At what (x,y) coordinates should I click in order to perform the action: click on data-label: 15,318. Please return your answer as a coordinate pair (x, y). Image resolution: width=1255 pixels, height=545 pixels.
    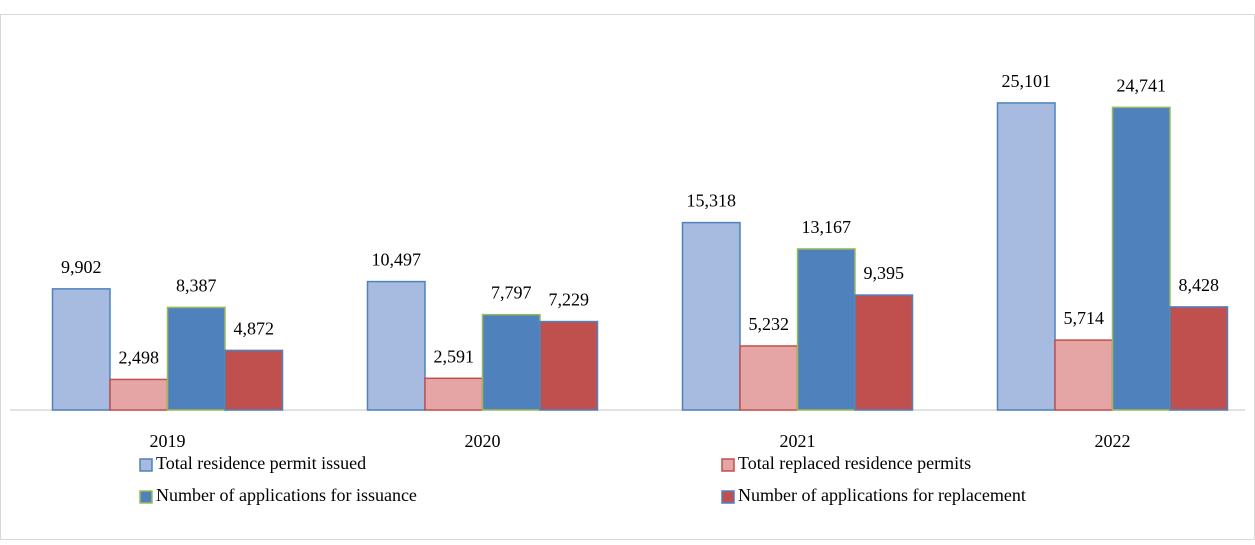
    Looking at the image, I should click on (712, 201).